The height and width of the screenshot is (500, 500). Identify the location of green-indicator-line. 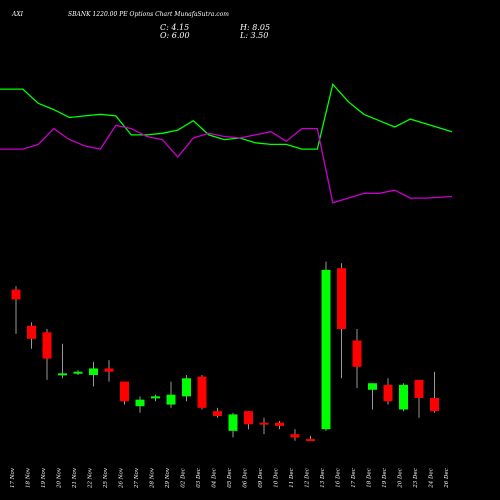
(226, 116).